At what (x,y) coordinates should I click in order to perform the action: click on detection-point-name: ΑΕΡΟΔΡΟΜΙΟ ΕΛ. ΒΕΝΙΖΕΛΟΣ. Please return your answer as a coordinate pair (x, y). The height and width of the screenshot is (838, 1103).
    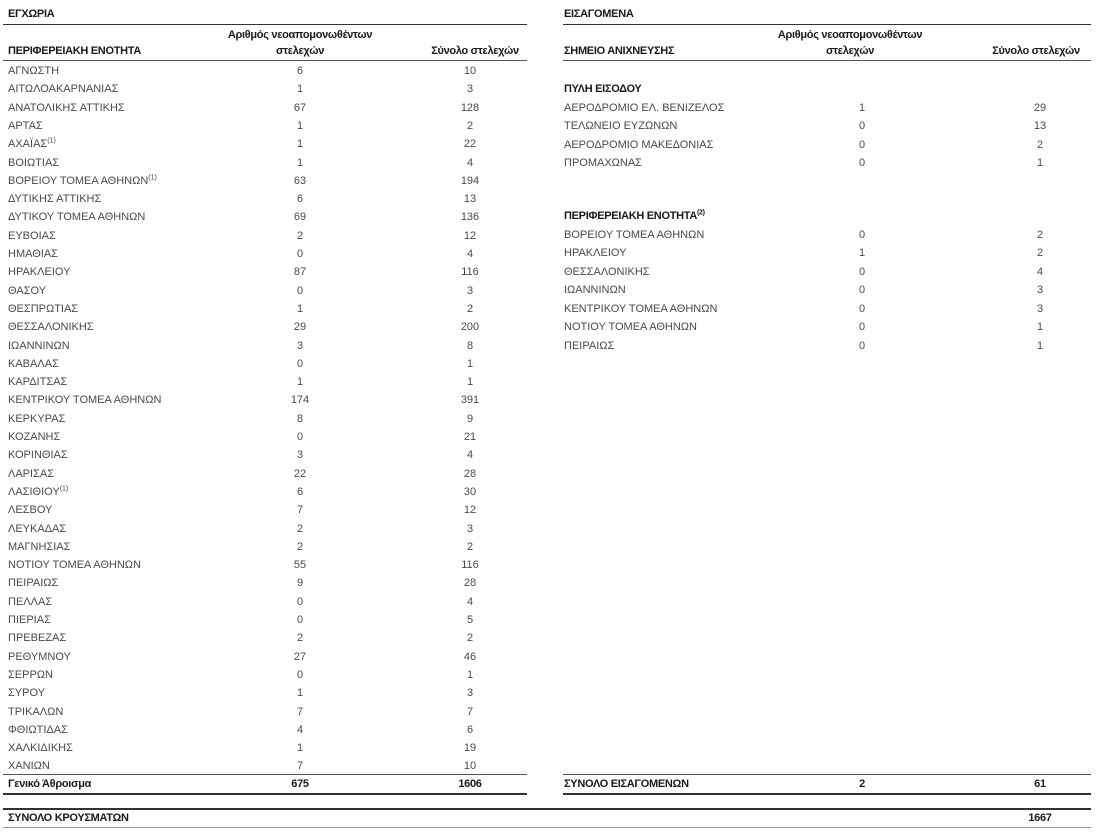
    Looking at the image, I should click on (644, 108).